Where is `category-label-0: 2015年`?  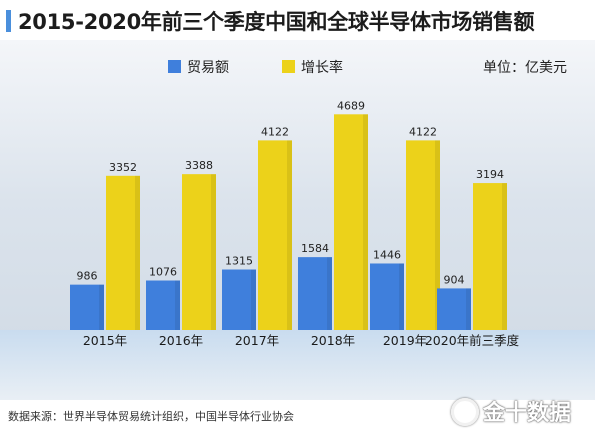 category-label-0: 2015年 is located at coordinates (105, 340).